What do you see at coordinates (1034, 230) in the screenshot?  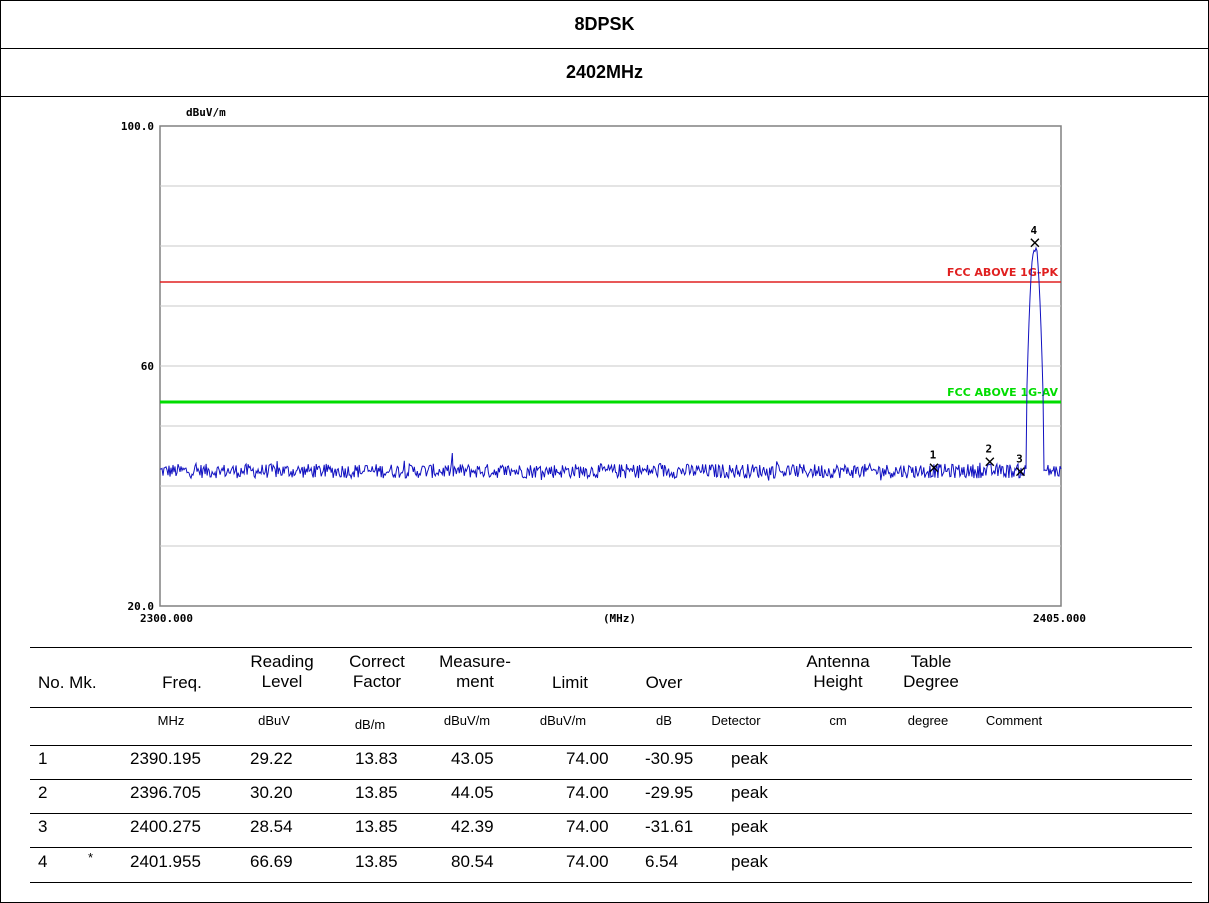 I see `marker-label: 4` at bounding box center [1034, 230].